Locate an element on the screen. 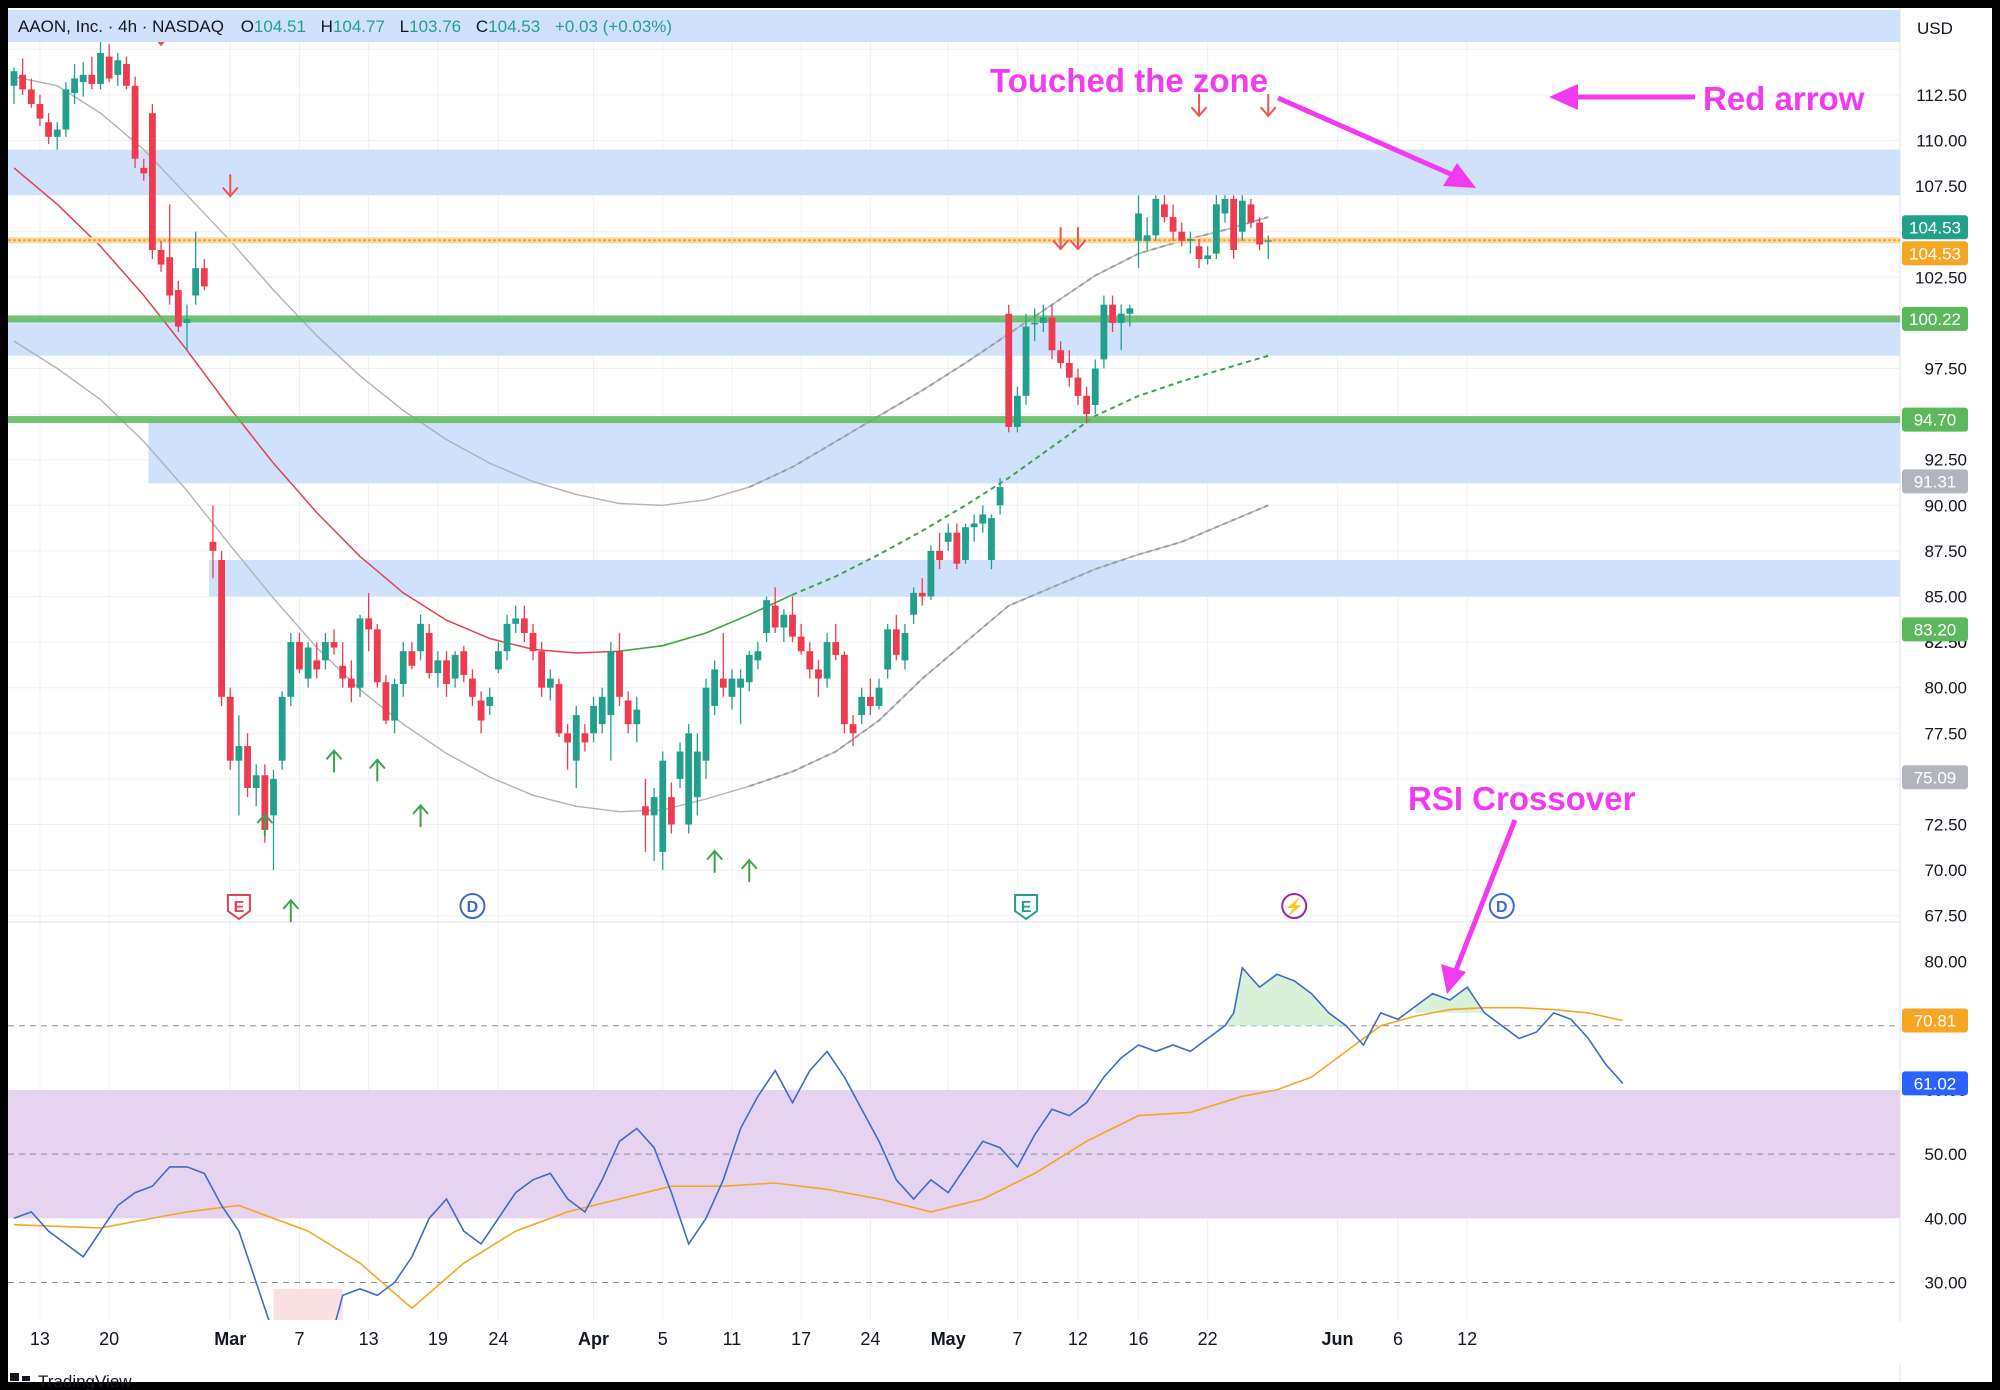 The width and height of the screenshot is (2000, 1390). rsi-tag-1-bg is located at coordinates (1935, 1083).